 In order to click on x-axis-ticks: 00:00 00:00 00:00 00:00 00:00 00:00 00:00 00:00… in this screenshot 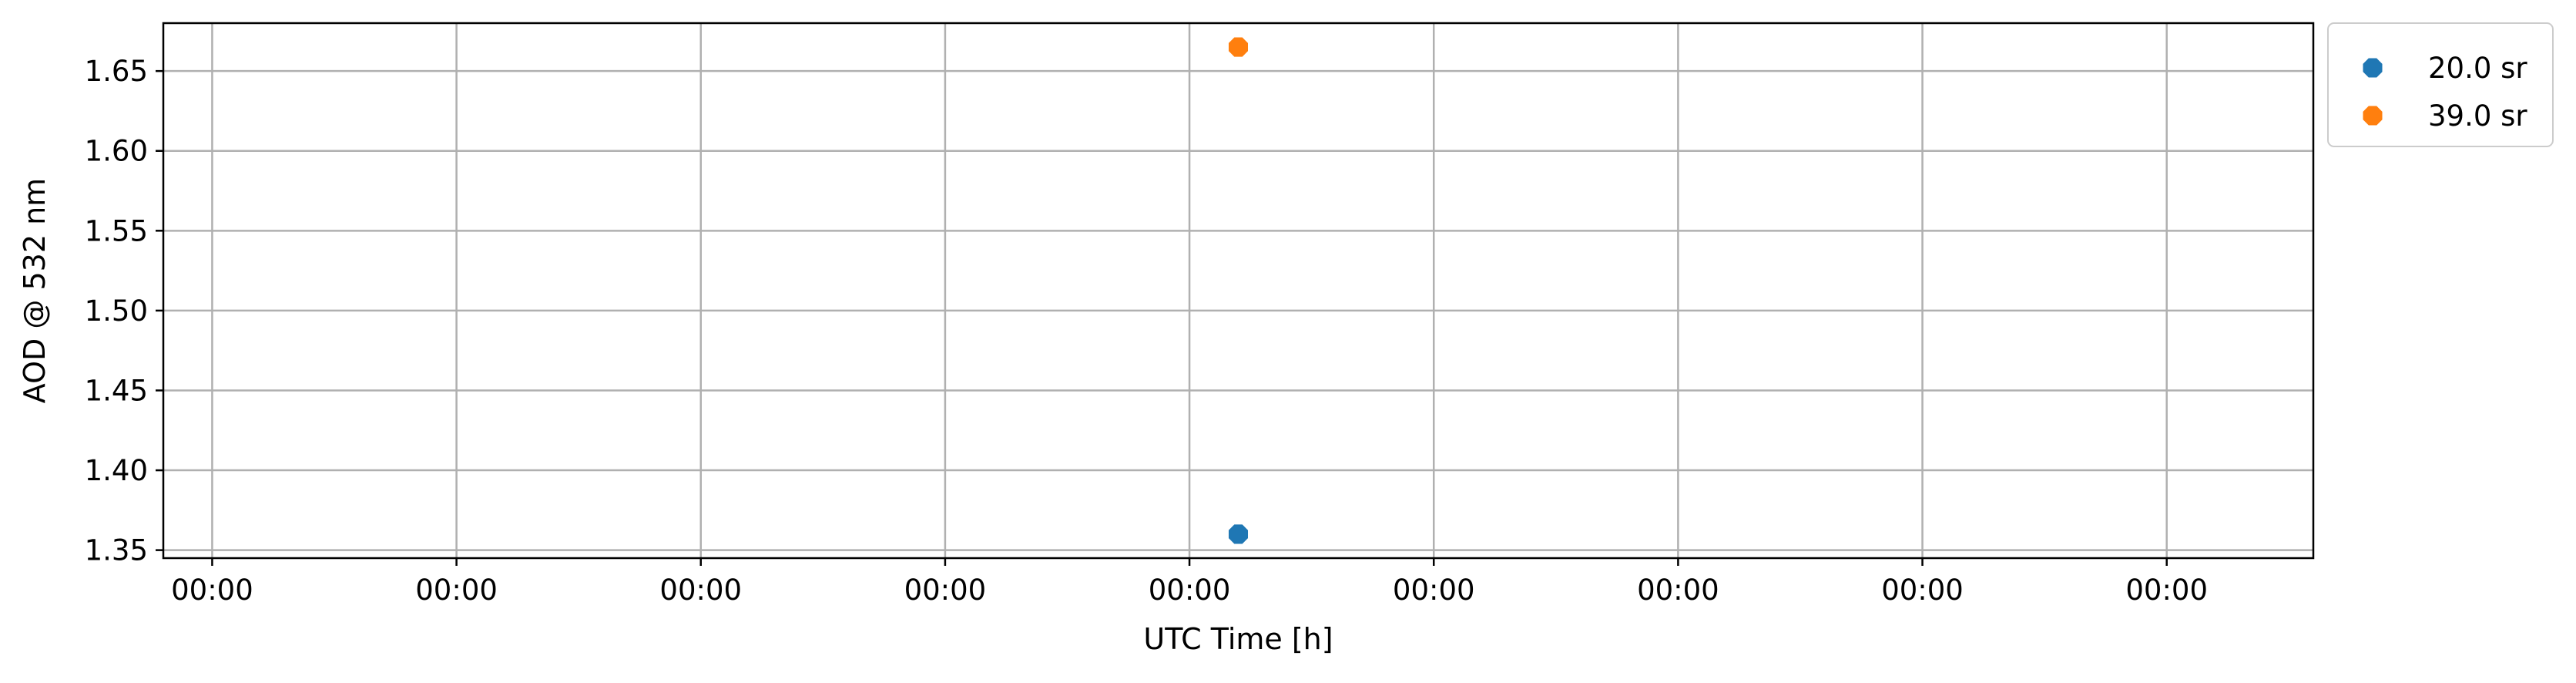, I will do `click(1189, 582)`.